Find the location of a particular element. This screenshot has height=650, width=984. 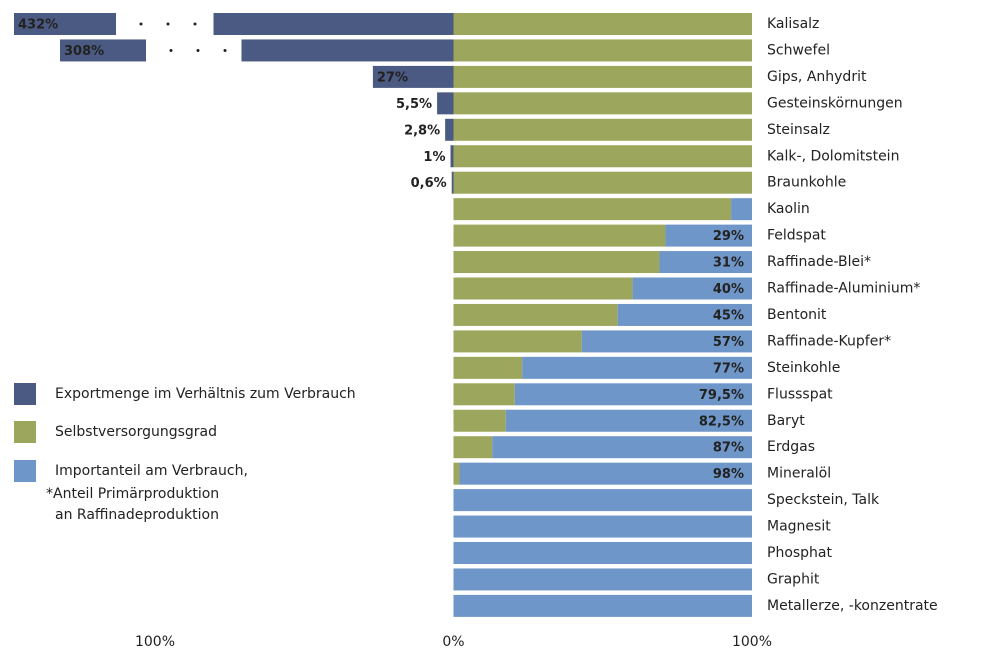

value-label: 432% is located at coordinates (38, 25).